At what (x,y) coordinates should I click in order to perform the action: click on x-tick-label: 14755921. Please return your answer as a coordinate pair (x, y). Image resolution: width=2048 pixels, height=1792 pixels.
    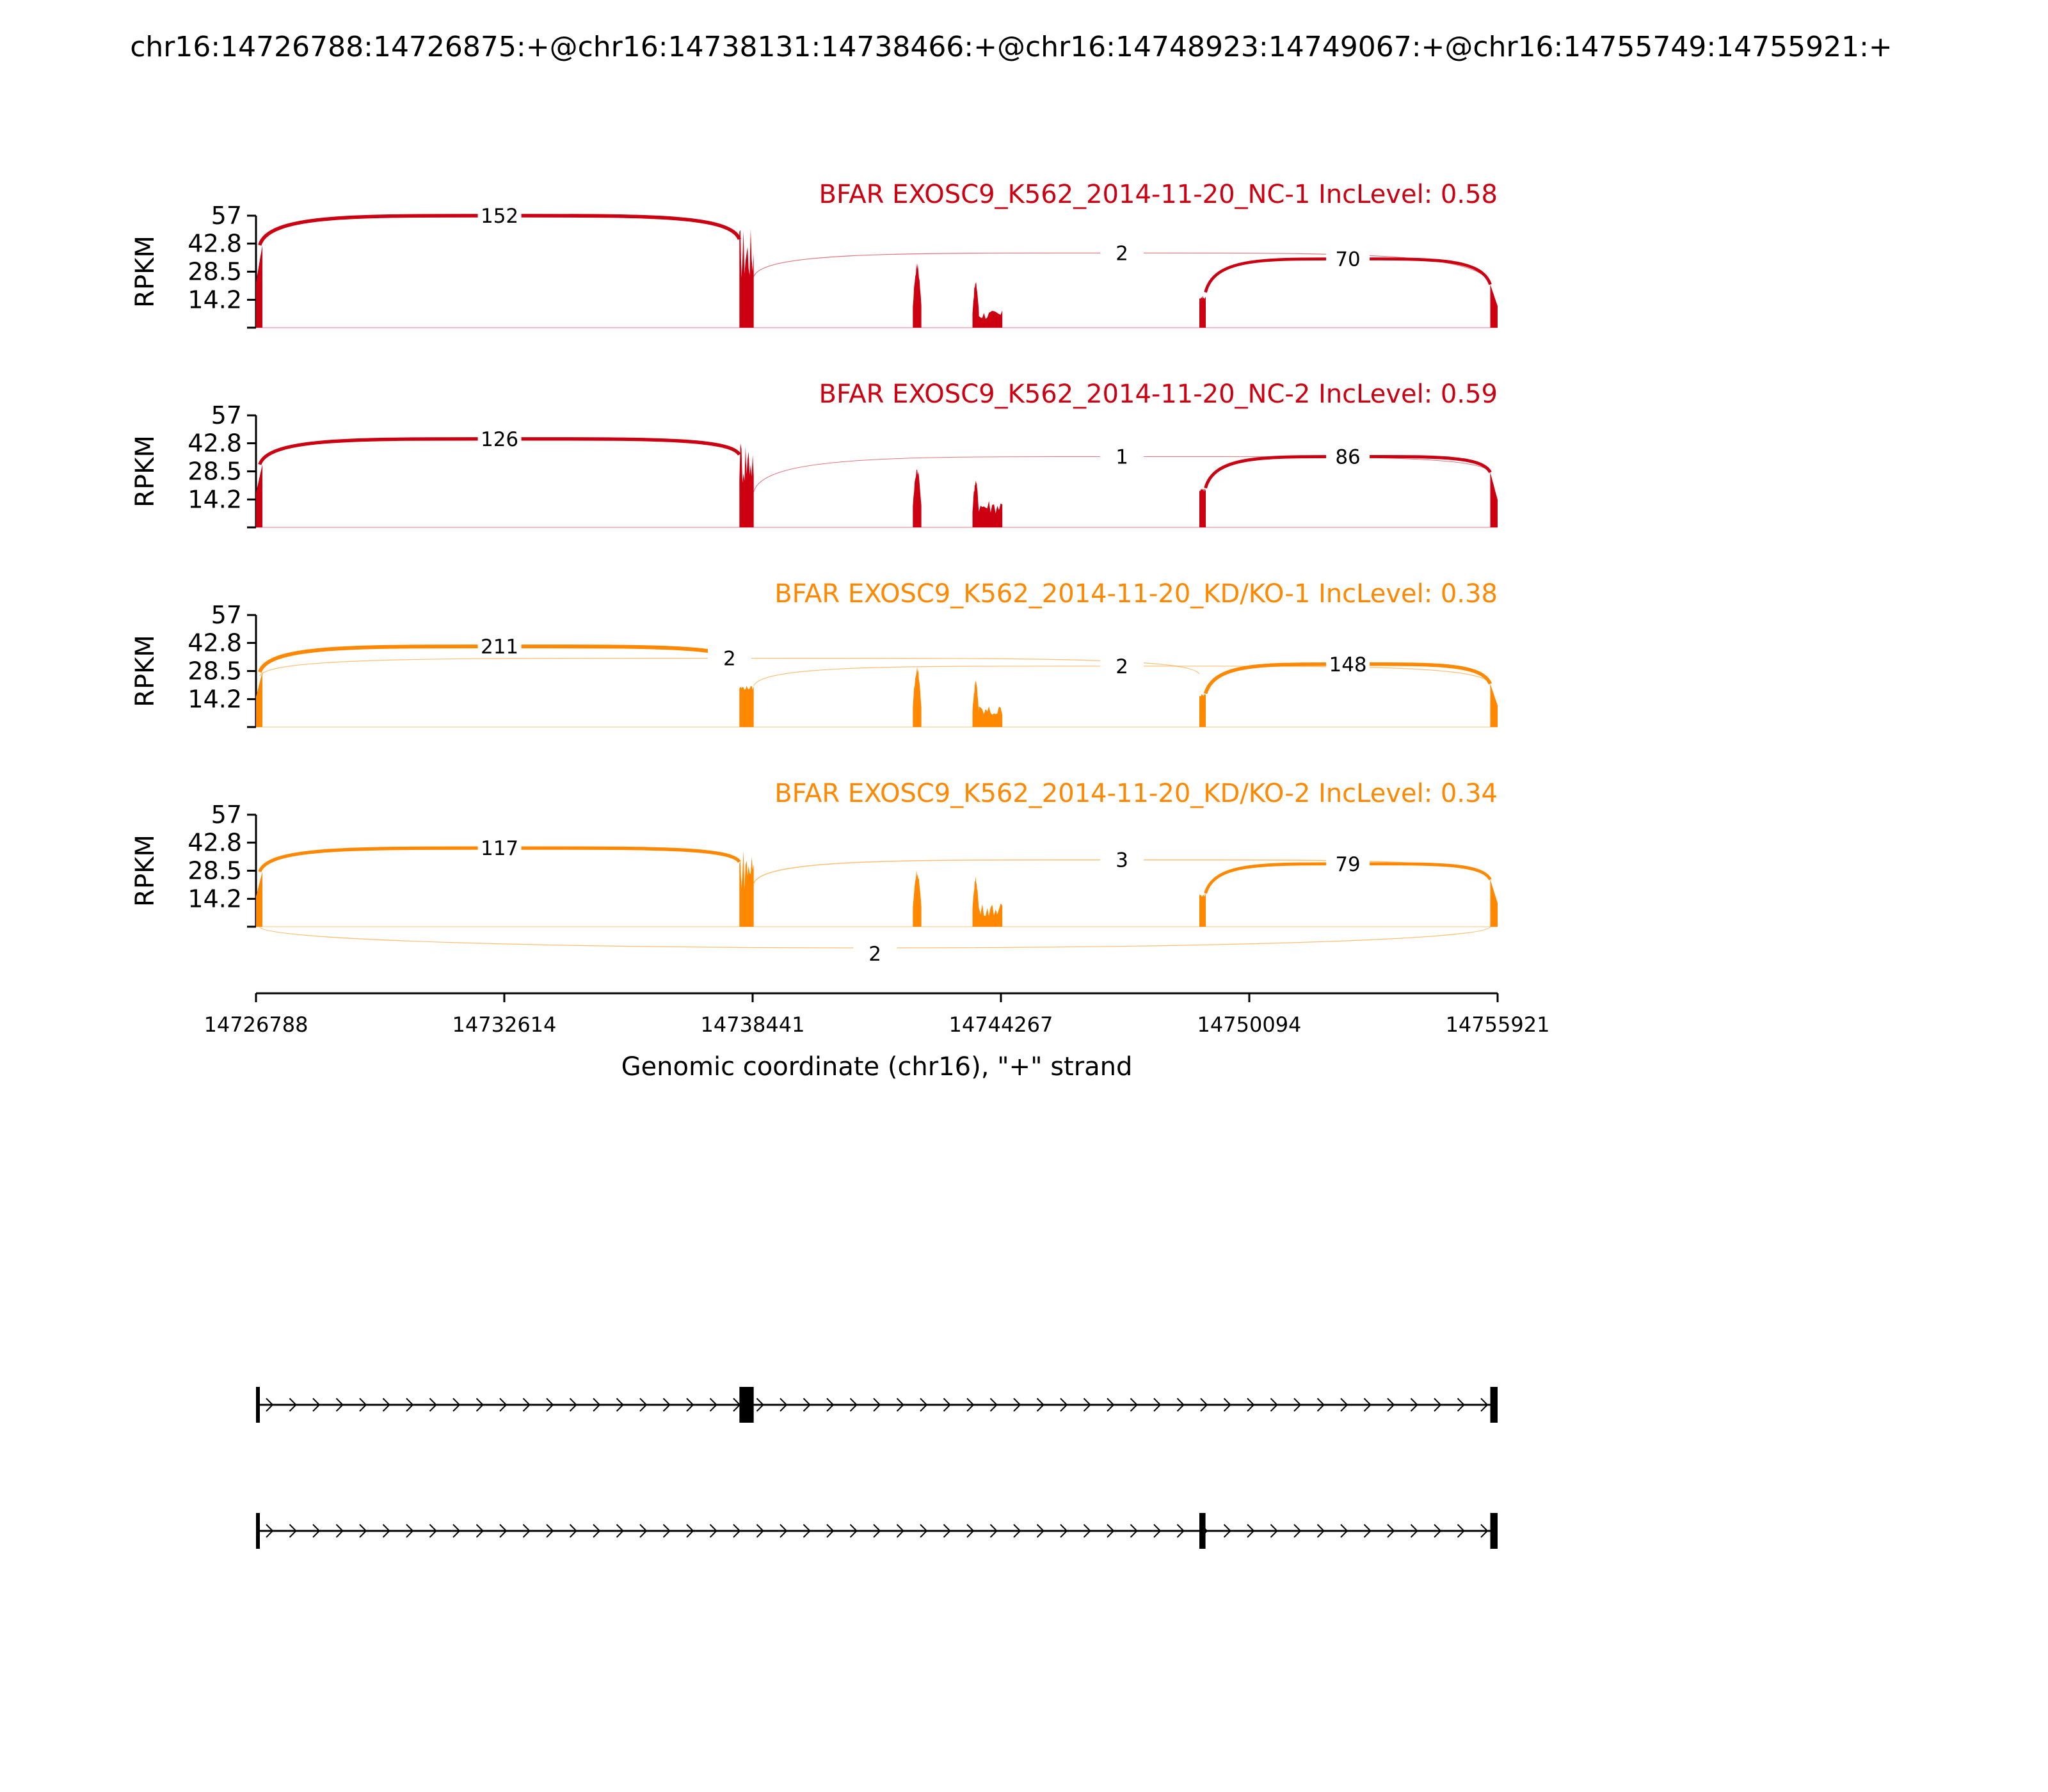
    Looking at the image, I should click on (1498, 1024).